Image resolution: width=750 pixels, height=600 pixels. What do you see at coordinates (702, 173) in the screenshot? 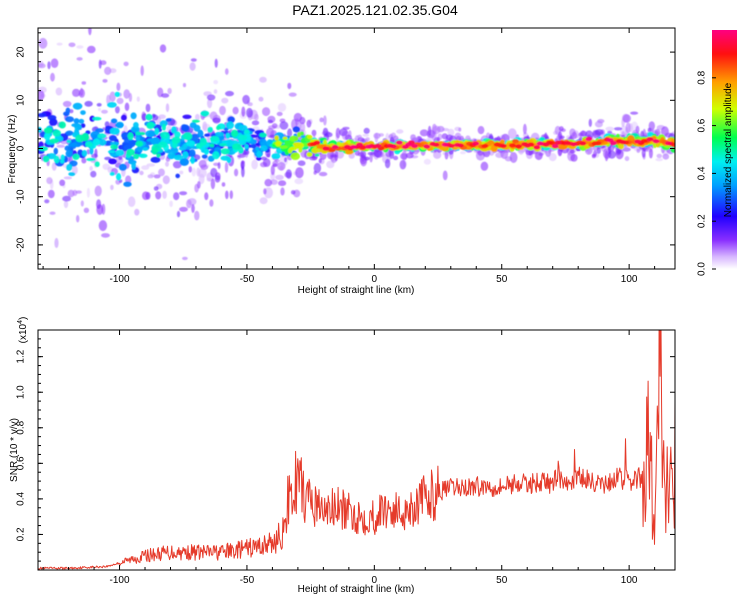
I see `colorbar-tick-label: 0.4` at bounding box center [702, 173].